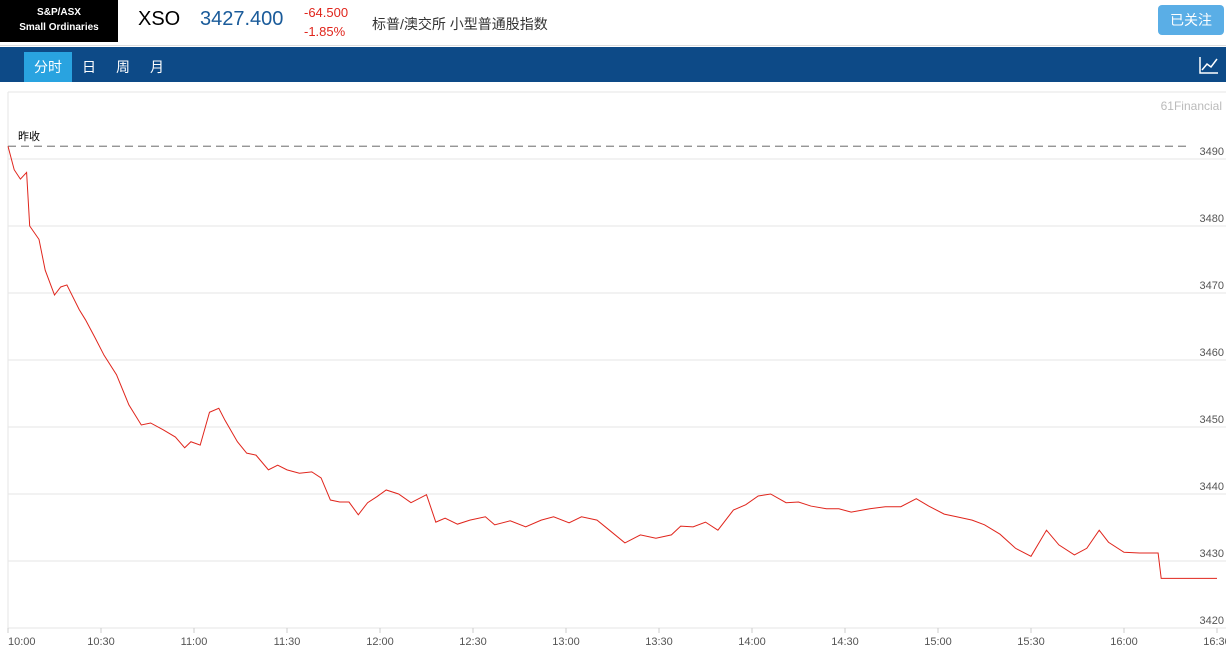  What do you see at coordinates (845, 642) in the screenshot?
I see `x-tick-label: 14:30` at bounding box center [845, 642].